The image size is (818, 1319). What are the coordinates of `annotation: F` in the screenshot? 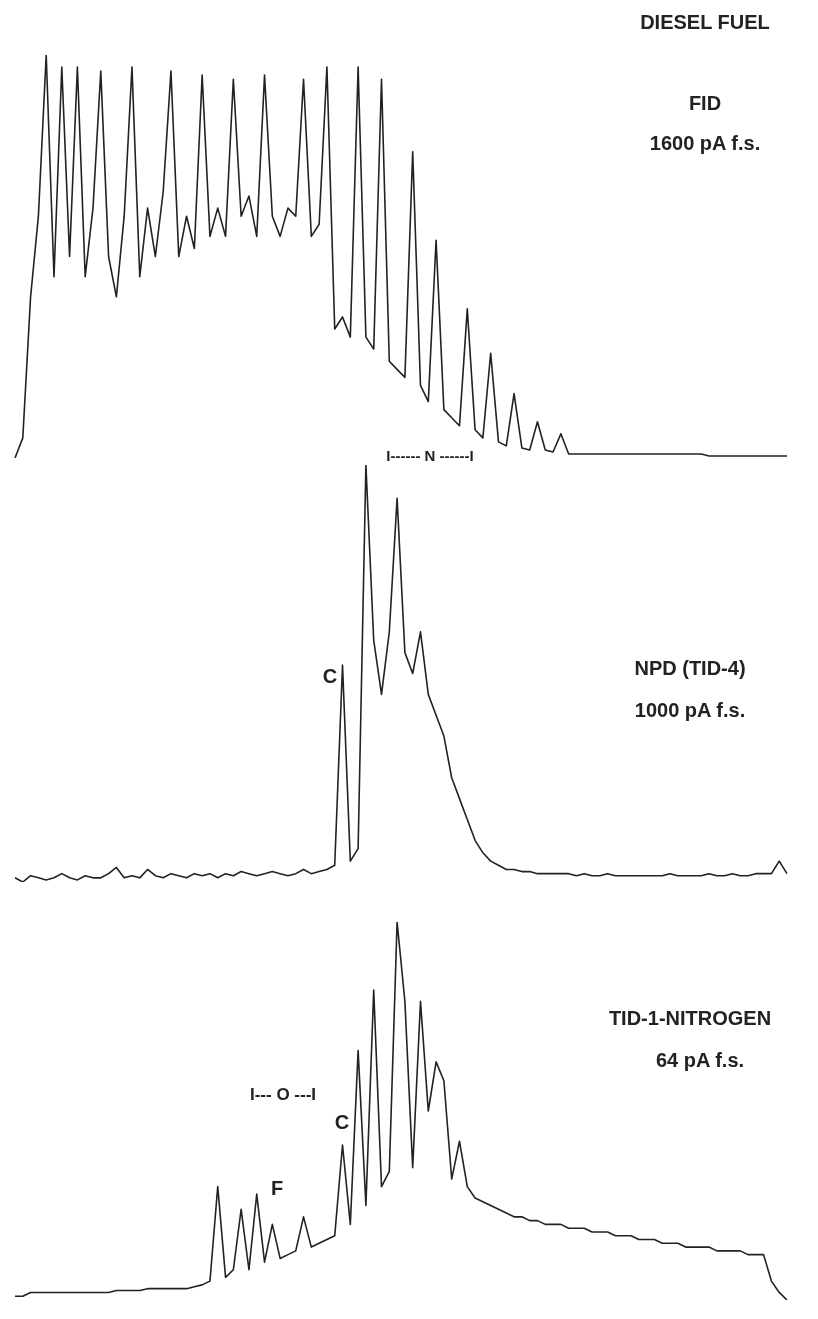 It's located at (277, 1188).